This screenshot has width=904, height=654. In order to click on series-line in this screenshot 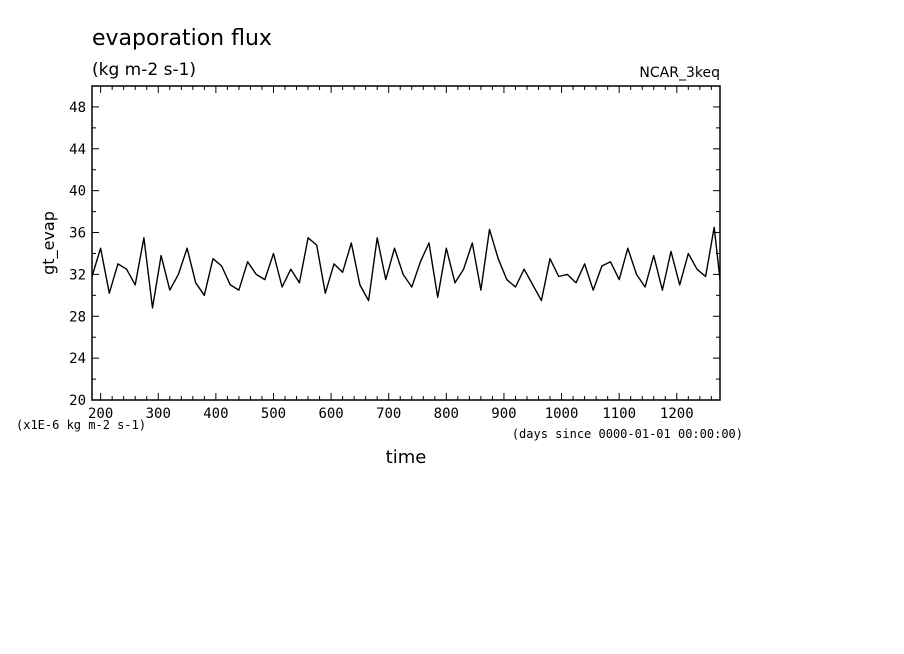, I will do `click(406, 267)`.